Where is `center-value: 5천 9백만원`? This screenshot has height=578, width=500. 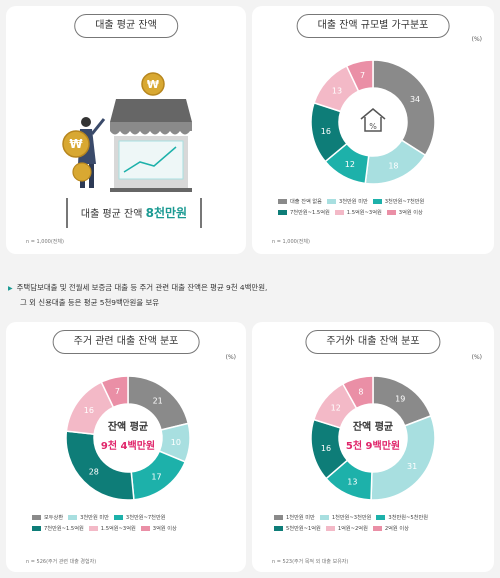
center-value: 5천 9백만원 is located at coordinates (373, 446).